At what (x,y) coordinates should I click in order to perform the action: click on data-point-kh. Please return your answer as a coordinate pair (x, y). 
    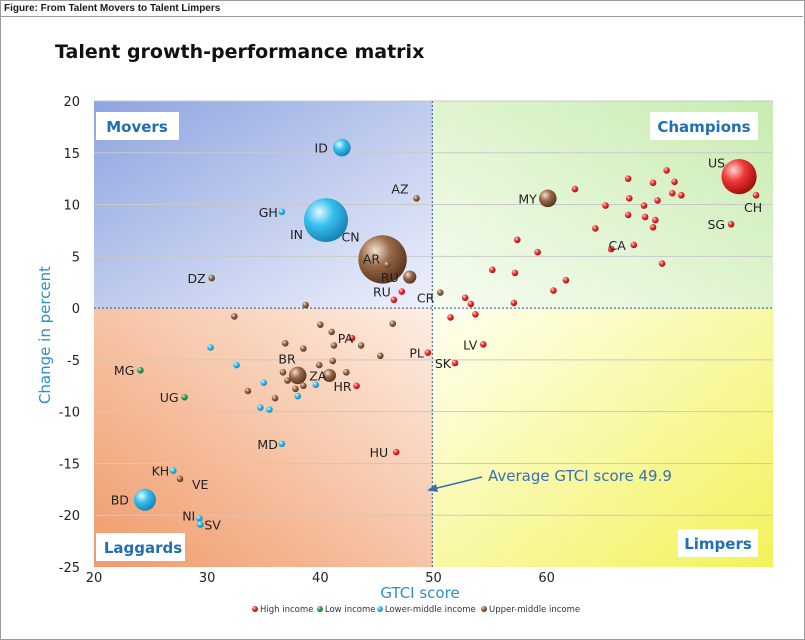
    Looking at the image, I should click on (173, 470).